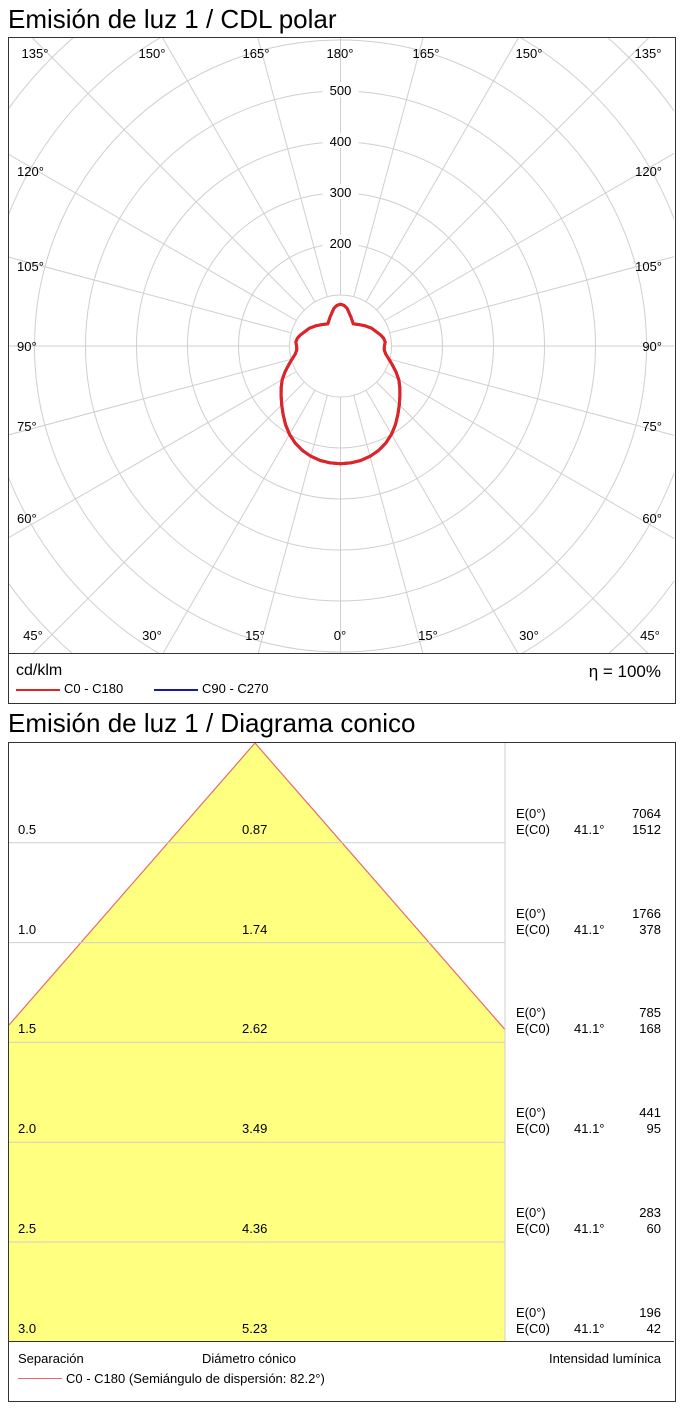  What do you see at coordinates (255, 1228) in the screenshot?
I see `row-cone-diameter: 4.36` at bounding box center [255, 1228].